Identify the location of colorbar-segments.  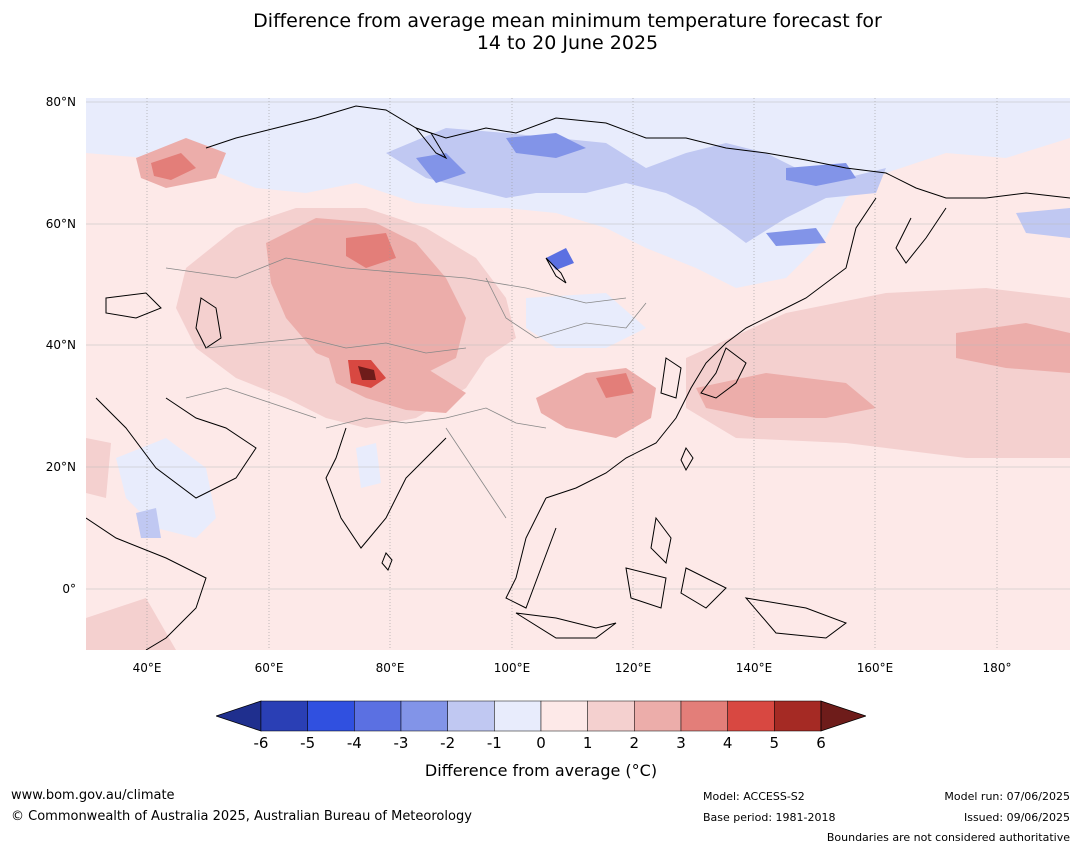
(541, 716).